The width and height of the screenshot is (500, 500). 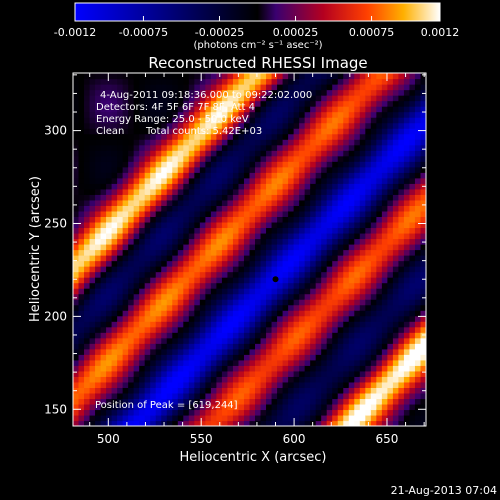 I want to click on y-tick-label: 200, so click(x=55, y=316).